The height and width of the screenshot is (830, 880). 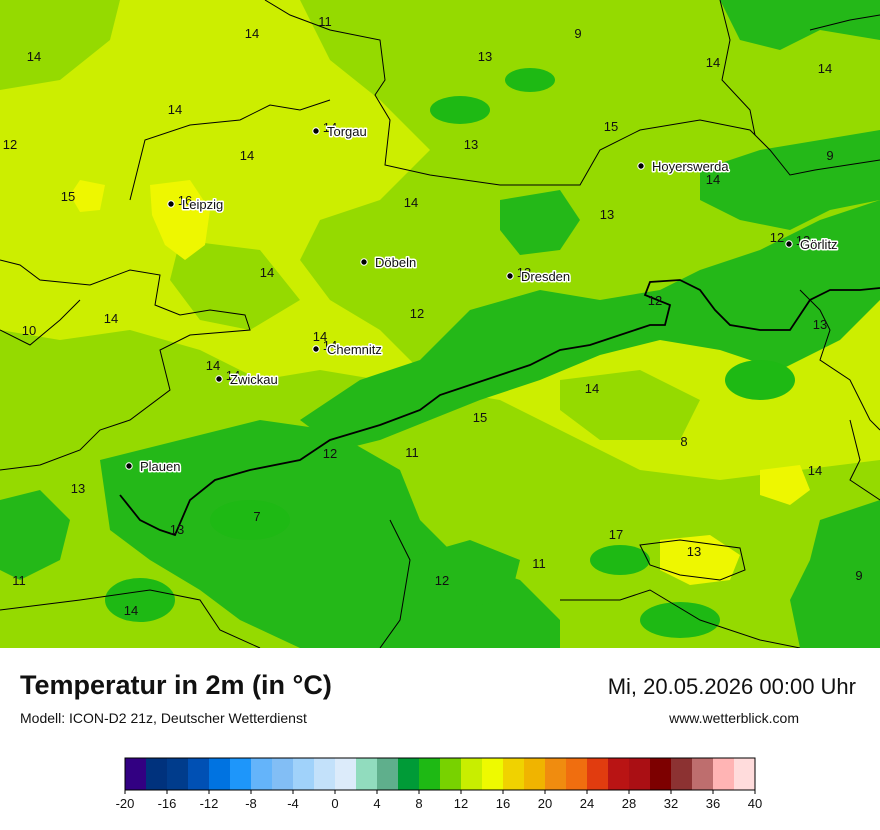 I want to click on legend-tick-label: 40, so click(x=755, y=803).